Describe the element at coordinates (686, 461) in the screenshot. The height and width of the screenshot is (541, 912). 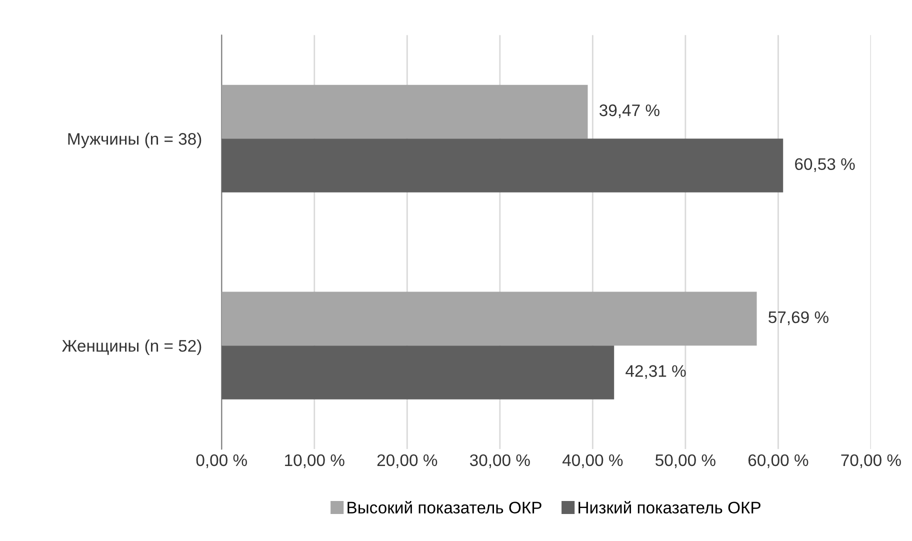
I see `x-tick-label: 50,00 %` at that location.